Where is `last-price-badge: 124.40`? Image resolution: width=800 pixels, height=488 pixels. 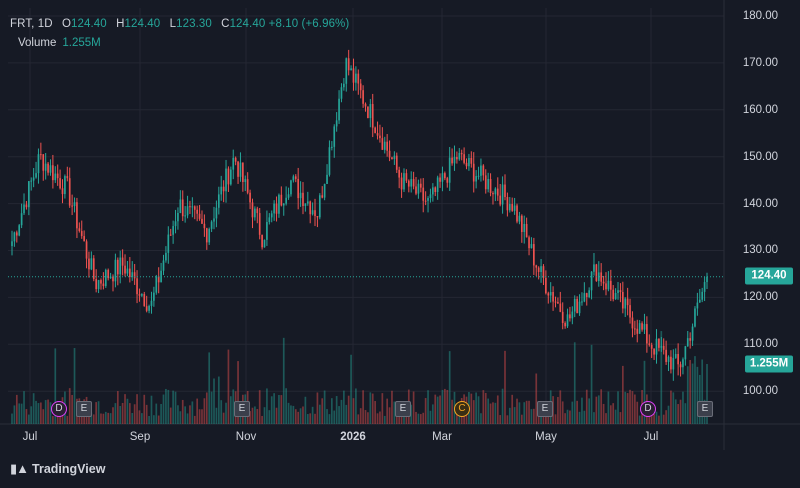
last-price-badge: 124.40 is located at coordinates (769, 276).